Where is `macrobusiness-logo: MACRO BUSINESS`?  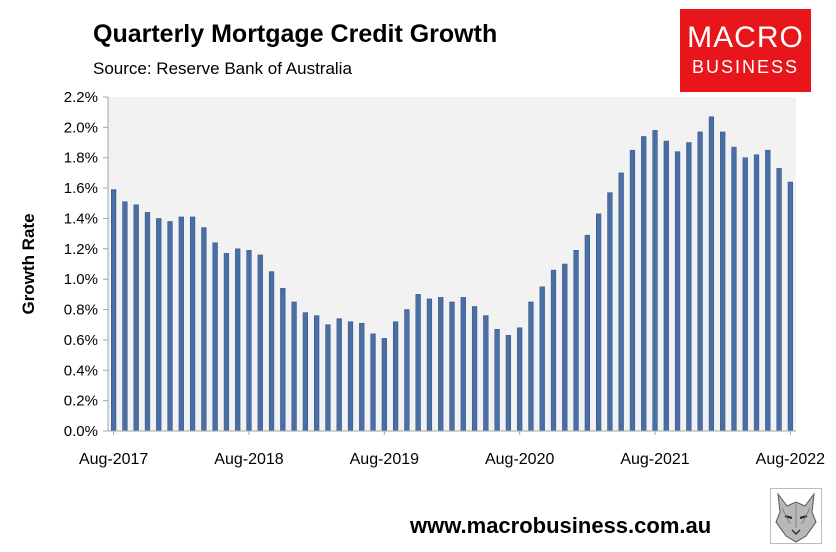 macrobusiness-logo: MACRO BUSINESS is located at coordinates (745, 50).